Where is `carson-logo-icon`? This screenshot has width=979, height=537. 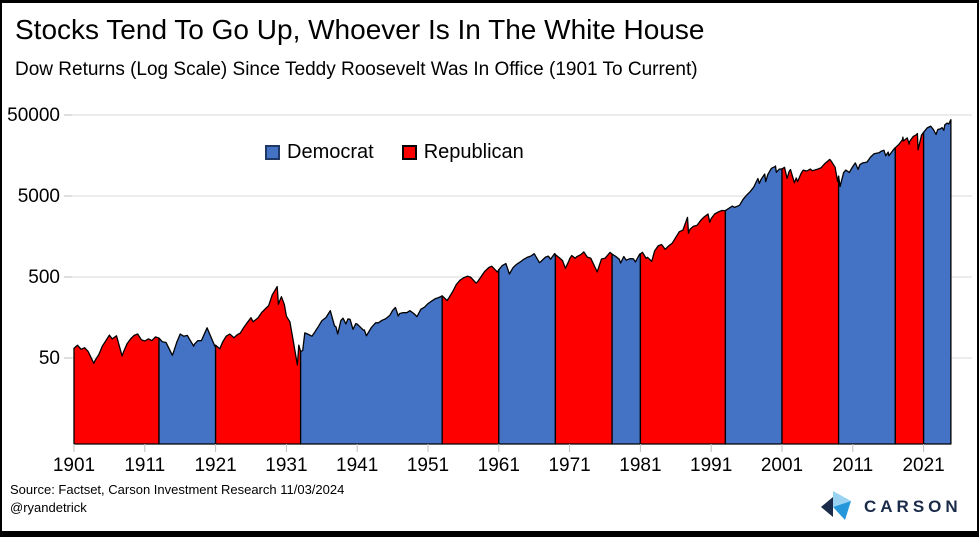
carson-logo-icon is located at coordinates (836, 505).